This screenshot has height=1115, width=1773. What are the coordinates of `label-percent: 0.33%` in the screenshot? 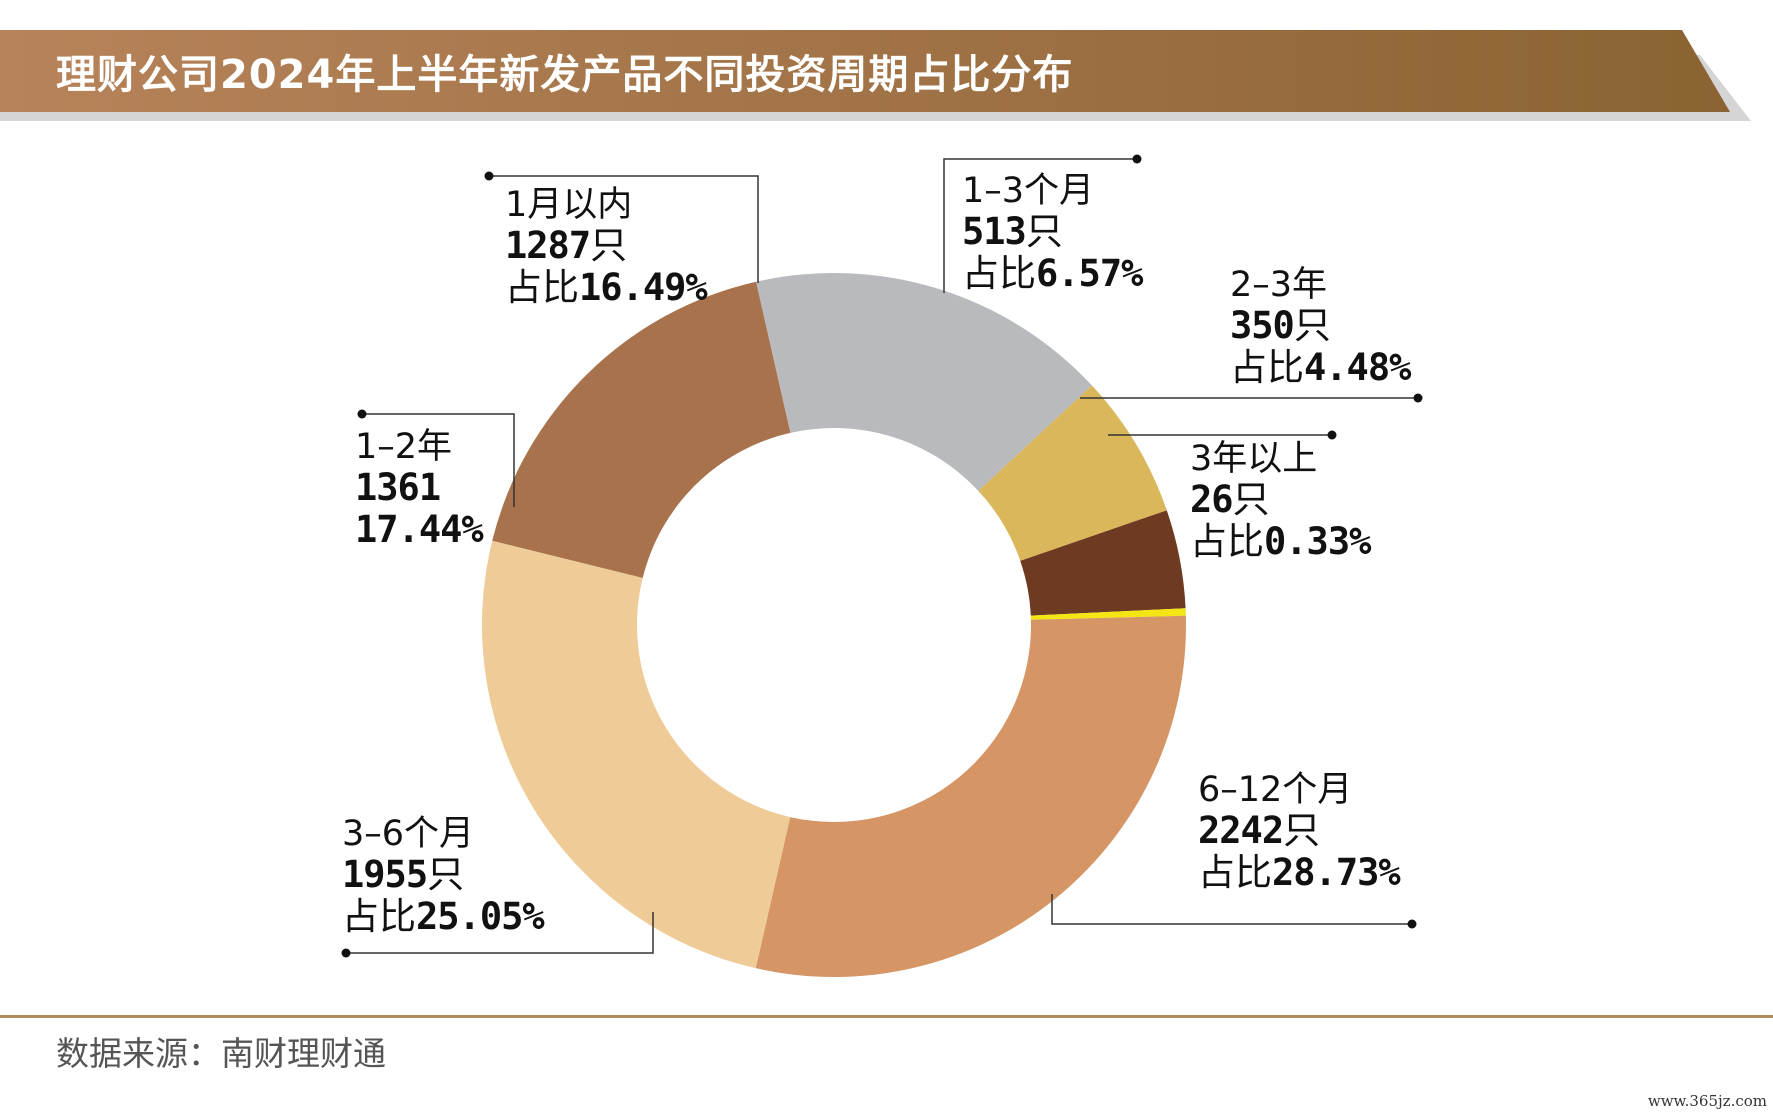 It's located at (1317, 541).